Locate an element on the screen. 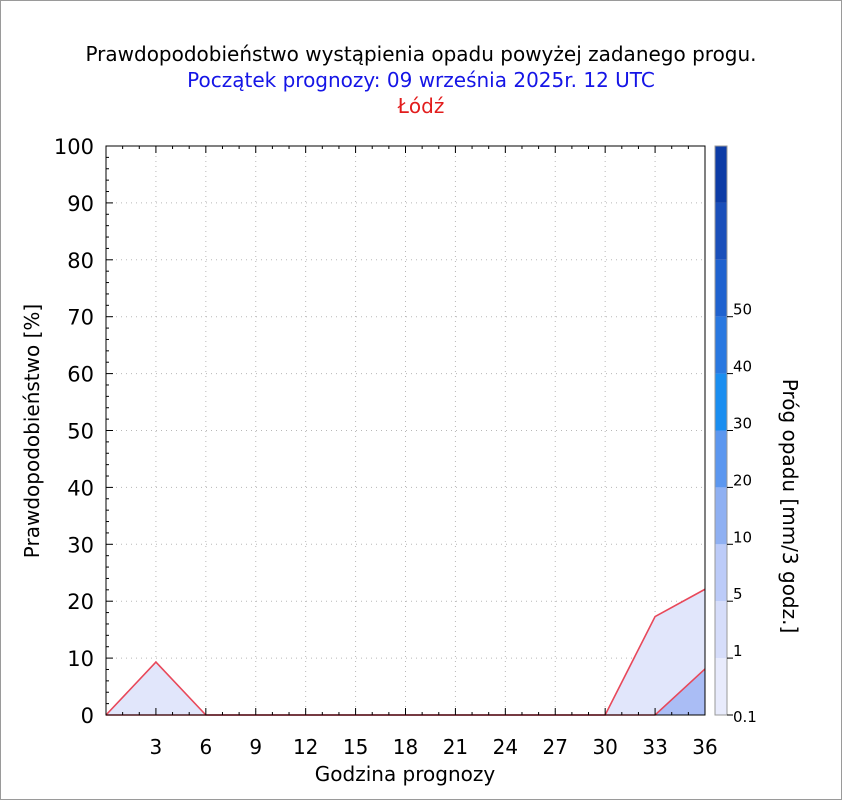  y-tick-label: 80 is located at coordinates (80, 261).